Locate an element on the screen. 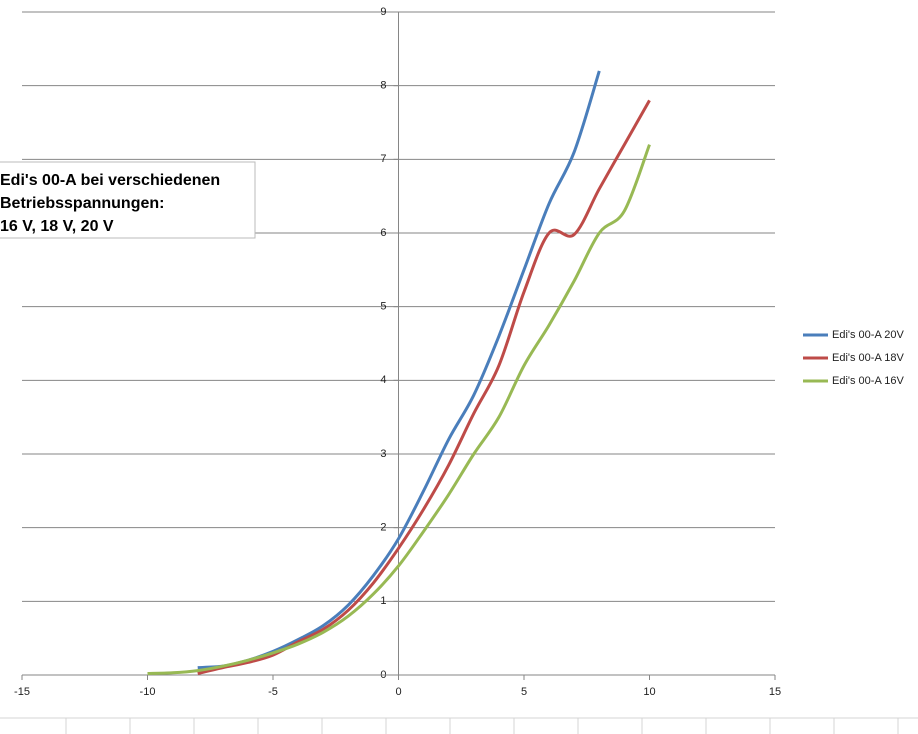 The width and height of the screenshot is (918, 734). y-tick-label: 2 is located at coordinates (383, 528).